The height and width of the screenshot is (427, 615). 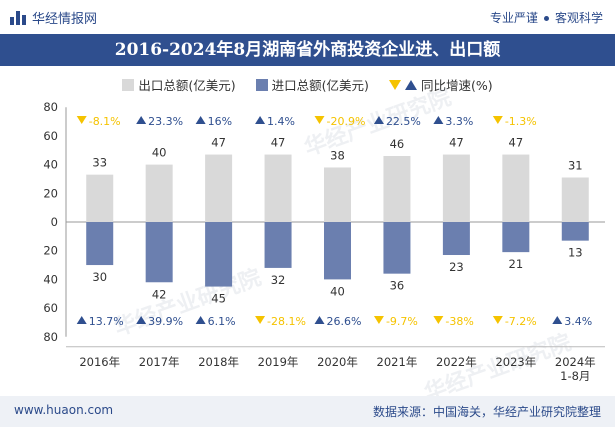 I want to click on import-yoy-label: 39.9%, so click(x=165, y=321).